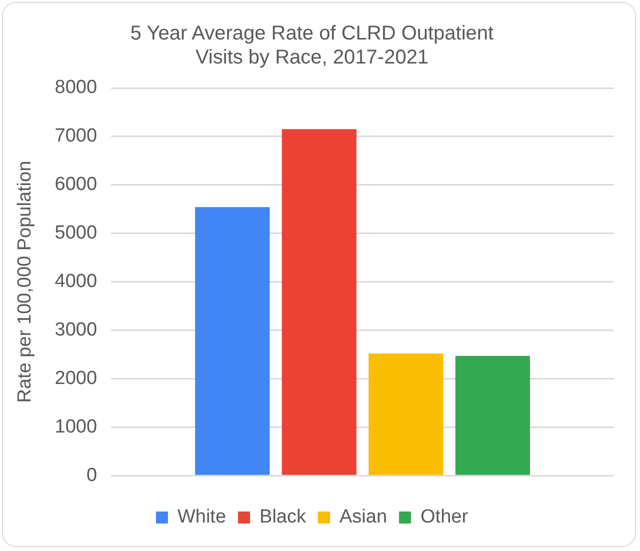 The image size is (640, 551). Describe the element at coordinates (76, 378) in the screenshot. I see `y-tick-label: 2000` at that location.